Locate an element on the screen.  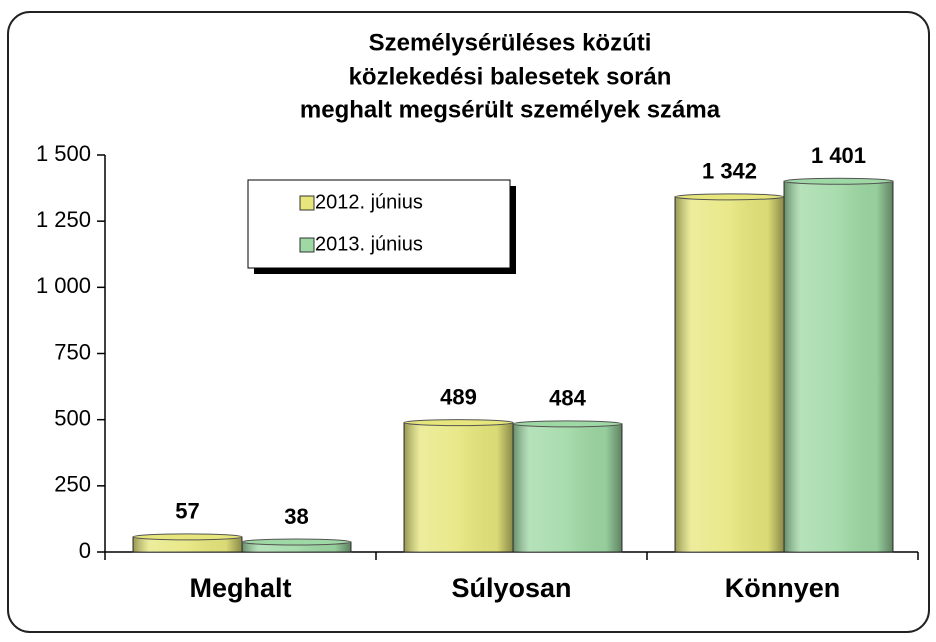
value-label: 484 is located at coordinates (567, 398).